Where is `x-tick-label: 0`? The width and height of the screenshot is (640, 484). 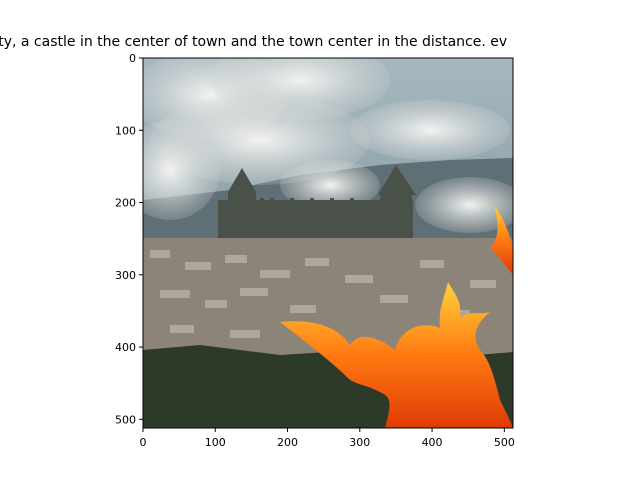 x-tick-label: 0 is located at coordinates (143, 442).